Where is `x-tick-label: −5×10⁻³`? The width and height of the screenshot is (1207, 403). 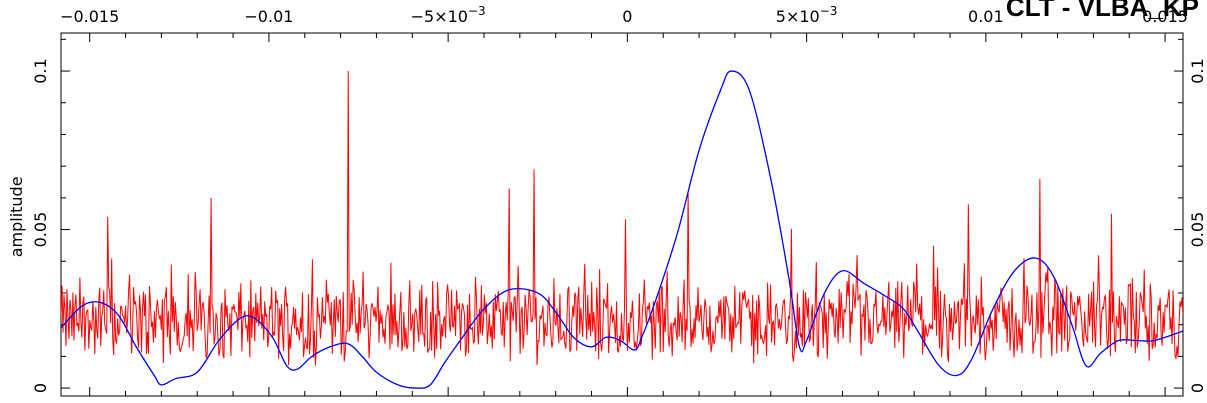 x-tick-label: −5×10⁻³ is located at coordinates (448, 15).